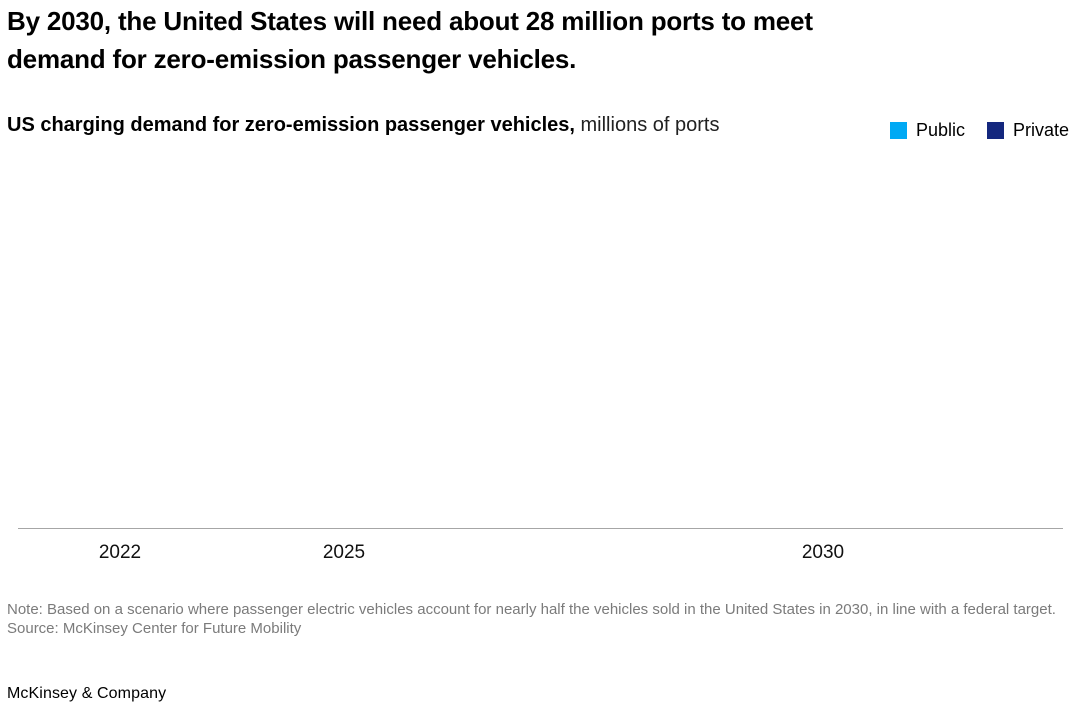 The image size is (1080, 716). I want to click on x-axis-line, so click(540, 528).